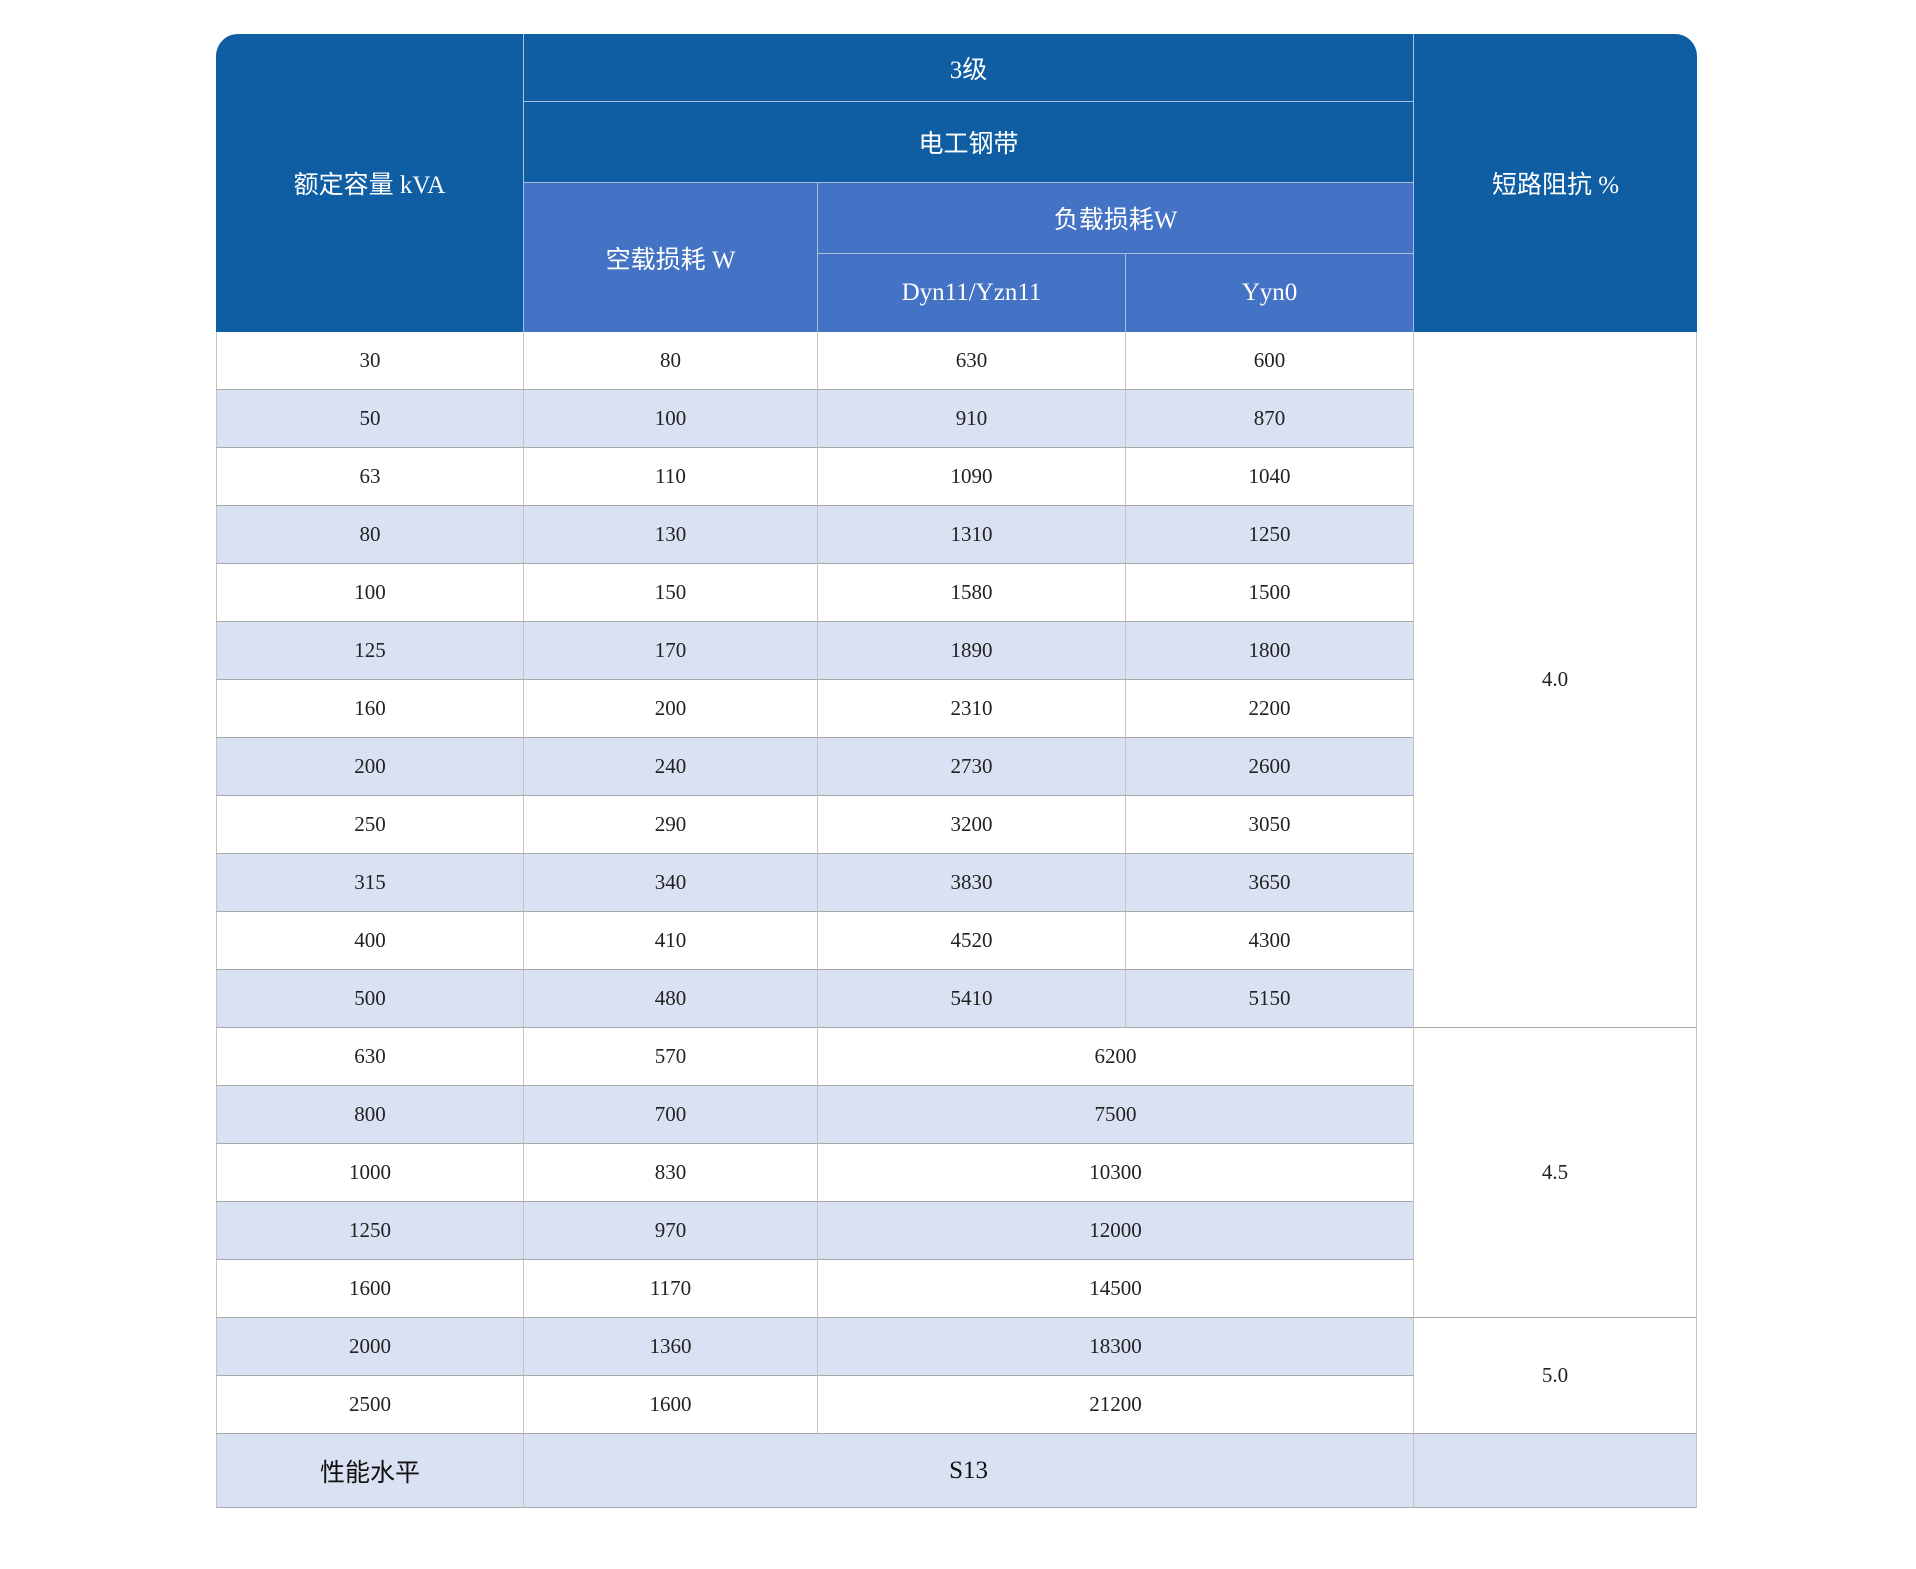  I want to click on table-row: 2500 1600 21200, so click(956, 1405).